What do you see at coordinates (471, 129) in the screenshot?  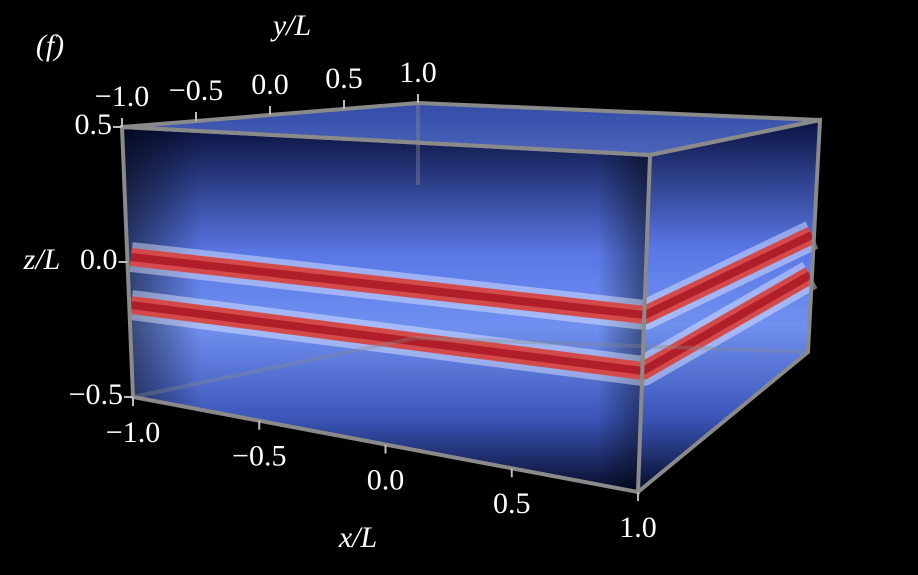 I see `top-face` at bounding box center [471, 129].